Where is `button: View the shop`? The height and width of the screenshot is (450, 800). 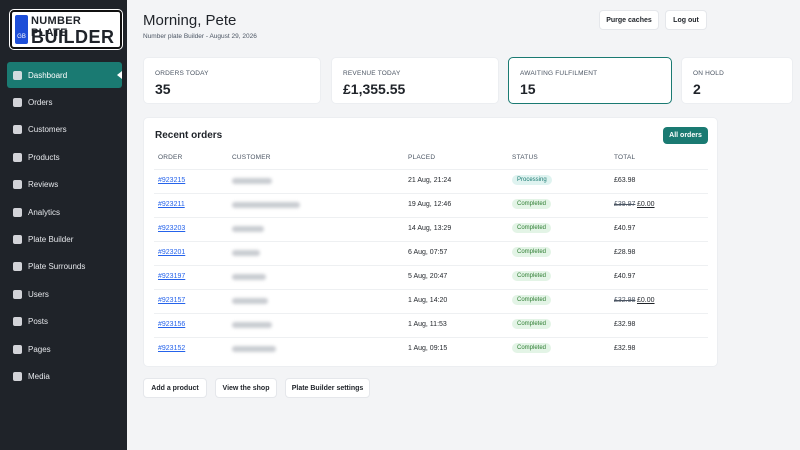
button: View the shop is located at coordinates (246, 388).